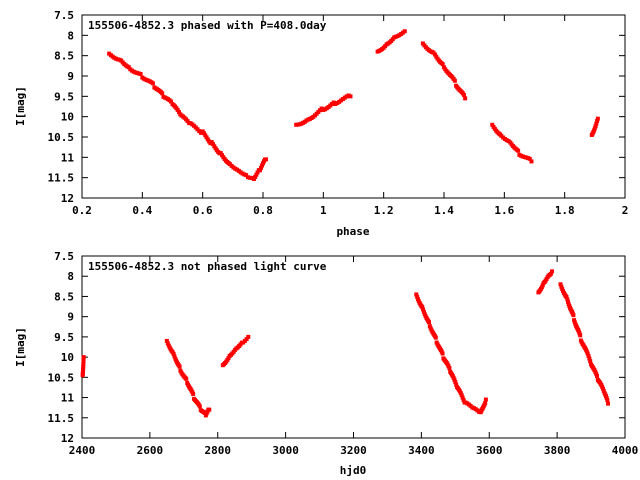 The width and height of the screenshot is (640, 480). Describe the element at coordinates (67, 198) in the screenshot. I see `phased-y-tick-label: 12` at that location.